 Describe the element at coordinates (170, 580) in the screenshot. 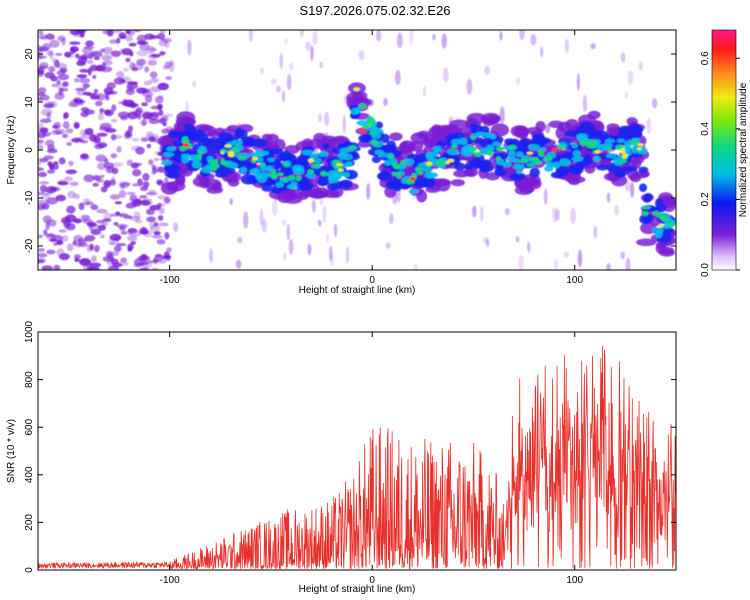

I see `snr-xtick-label: -100` at that location.